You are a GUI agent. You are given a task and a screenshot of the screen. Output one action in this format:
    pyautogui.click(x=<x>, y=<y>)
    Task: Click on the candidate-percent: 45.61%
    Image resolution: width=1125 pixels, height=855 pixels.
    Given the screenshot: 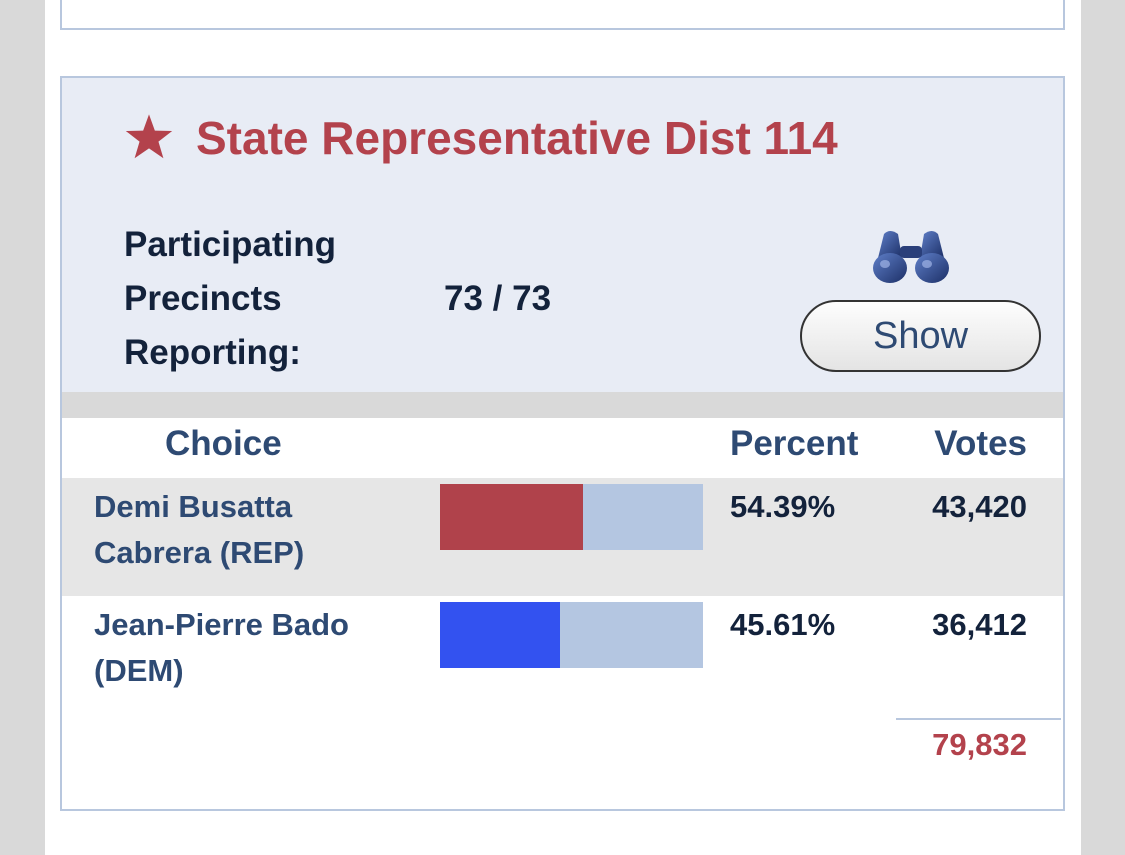 What is the action you would take?
    pyautogui.click(x=783, y=624)
    